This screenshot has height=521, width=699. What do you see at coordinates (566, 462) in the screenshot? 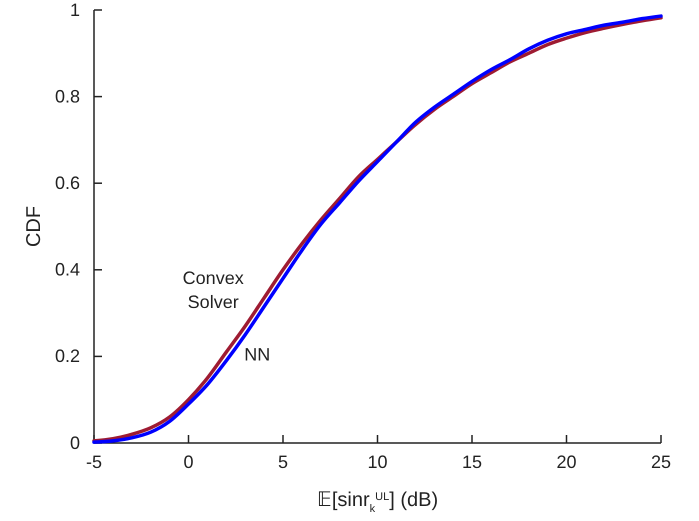
I see `x-tick-label: 20` at bounding box center [566, 462].